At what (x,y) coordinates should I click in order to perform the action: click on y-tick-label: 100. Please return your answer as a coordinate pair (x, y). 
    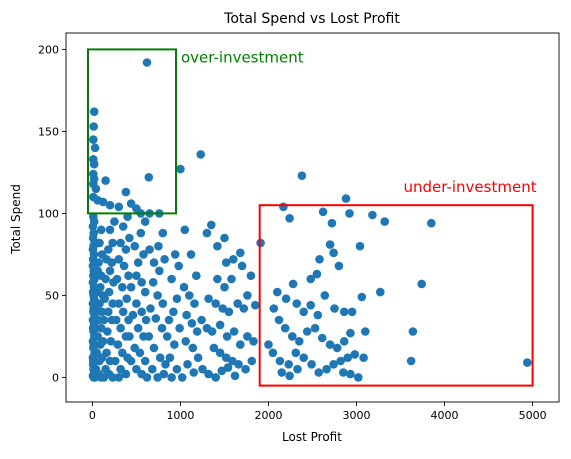
    Looking at the image, I should click on (48, 213).